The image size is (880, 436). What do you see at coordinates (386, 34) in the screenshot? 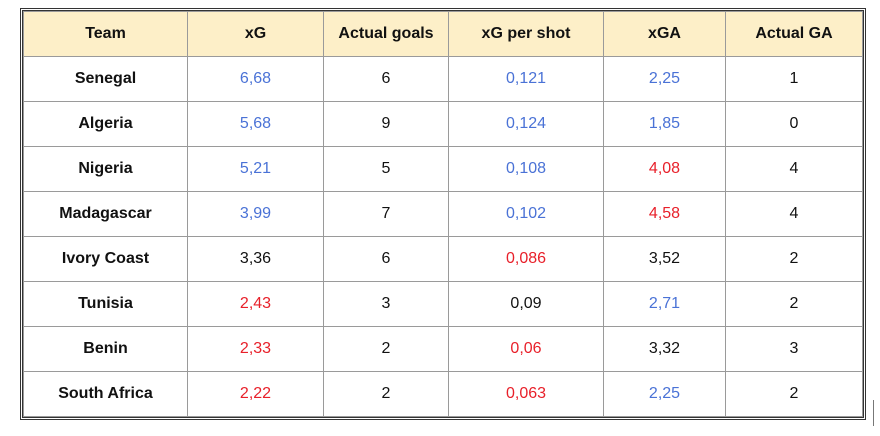
I see `header-cell: Actual goals` at bounding box center [386, 34].